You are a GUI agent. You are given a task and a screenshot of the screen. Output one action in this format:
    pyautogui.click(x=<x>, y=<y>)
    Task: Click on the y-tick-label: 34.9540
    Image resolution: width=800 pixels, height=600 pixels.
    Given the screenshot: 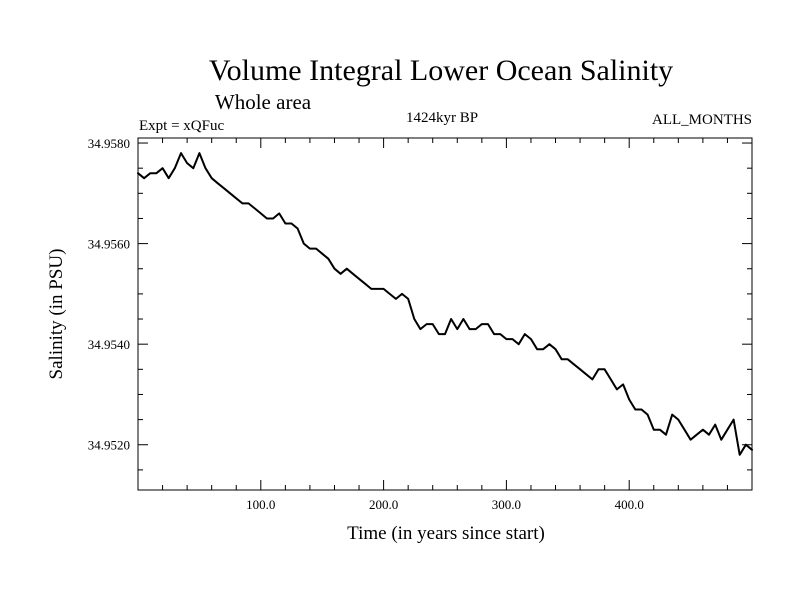 What is the action you would take?
    pyautogui.click(x=109, y=344)
    